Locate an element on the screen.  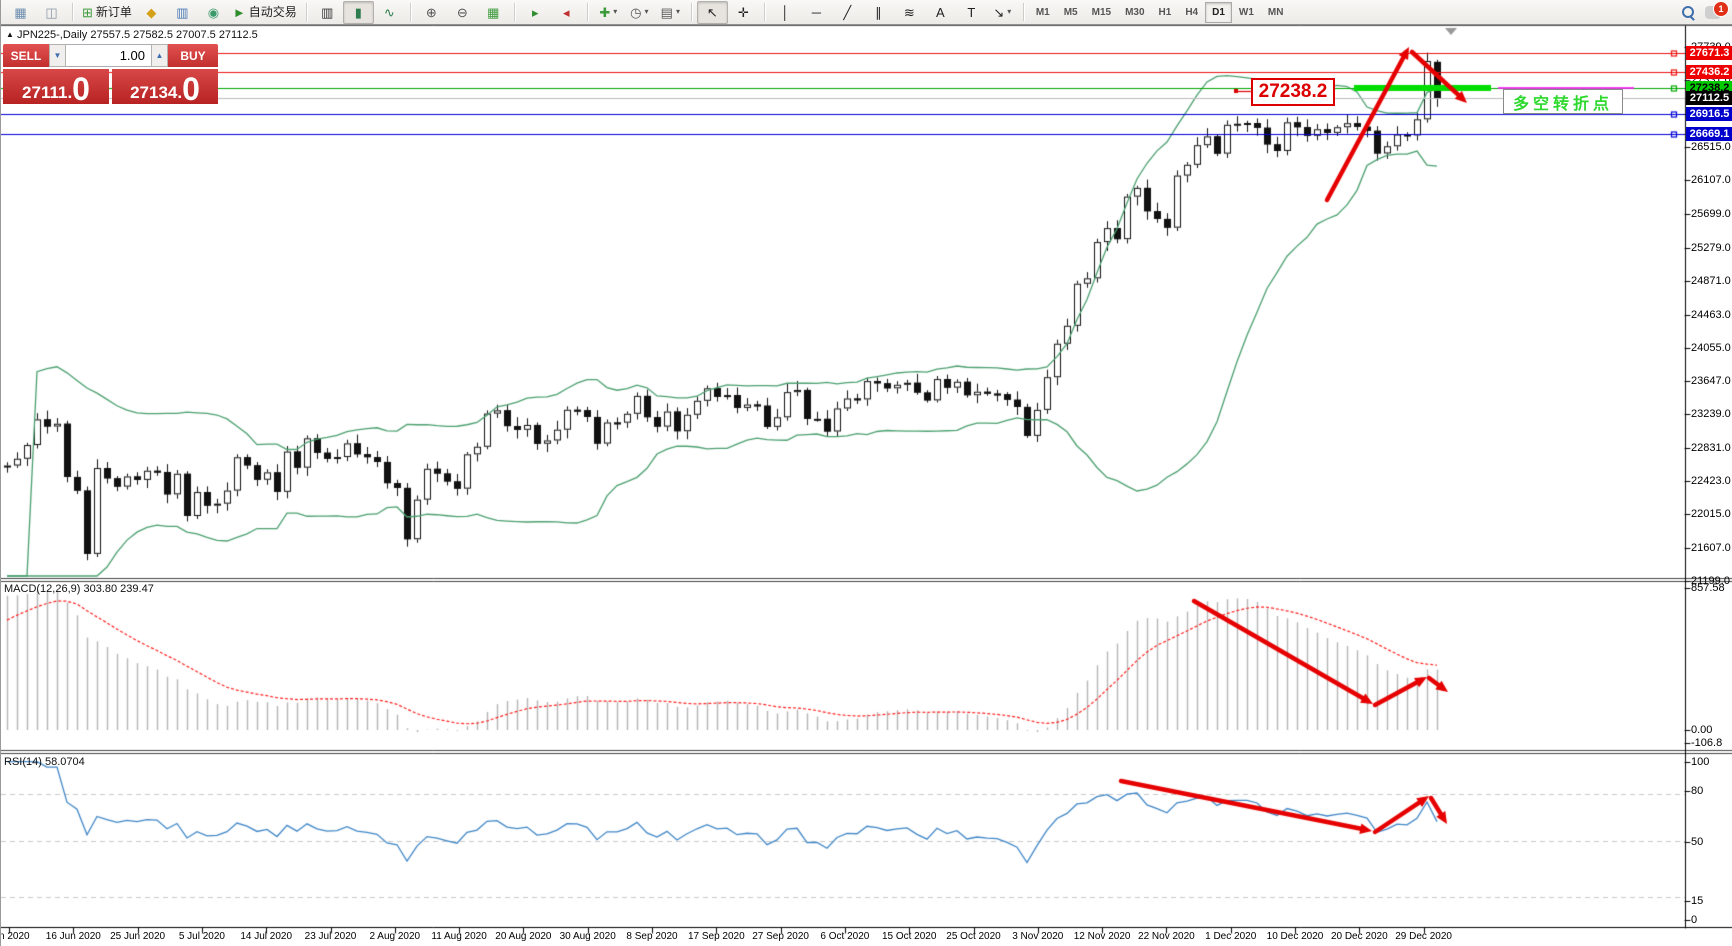
timeframe-w1-button: W1 is located at coordinates (1246, 12).